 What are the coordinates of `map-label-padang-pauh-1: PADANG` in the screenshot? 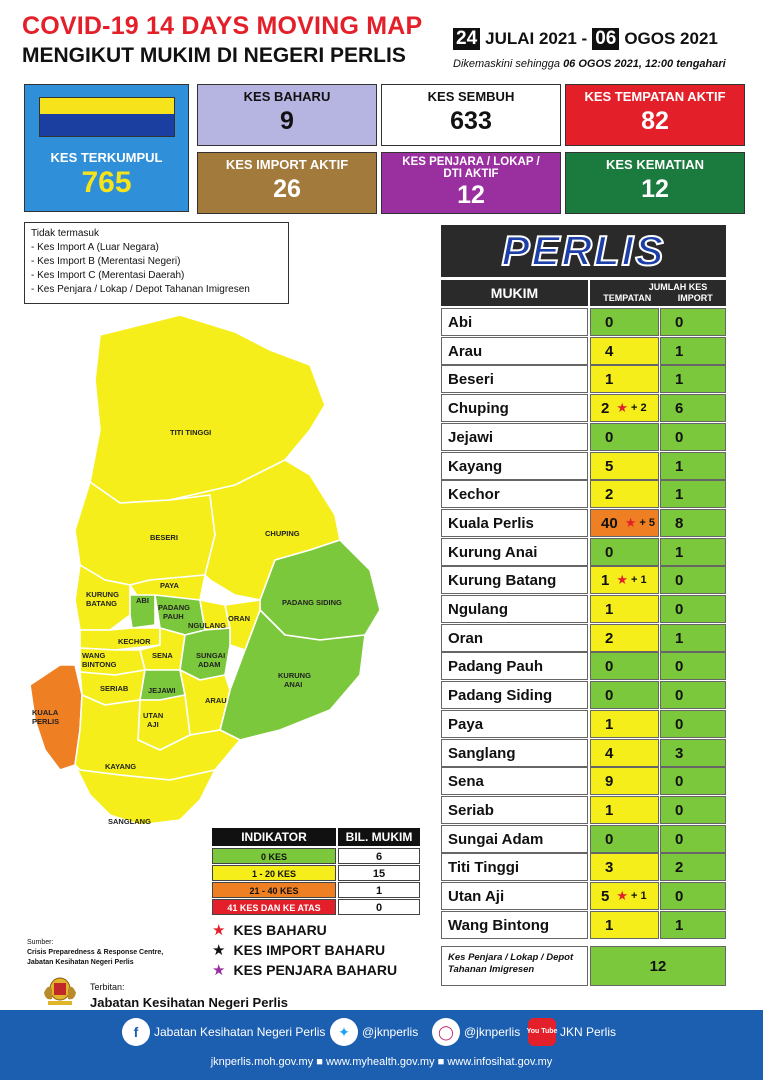 It's located at (174, 607).